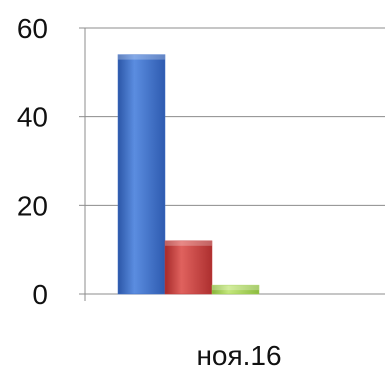  Describe the element at coordinates (238, 355) in the screenshot. I see `x-category-label: ноя.16` at that location.